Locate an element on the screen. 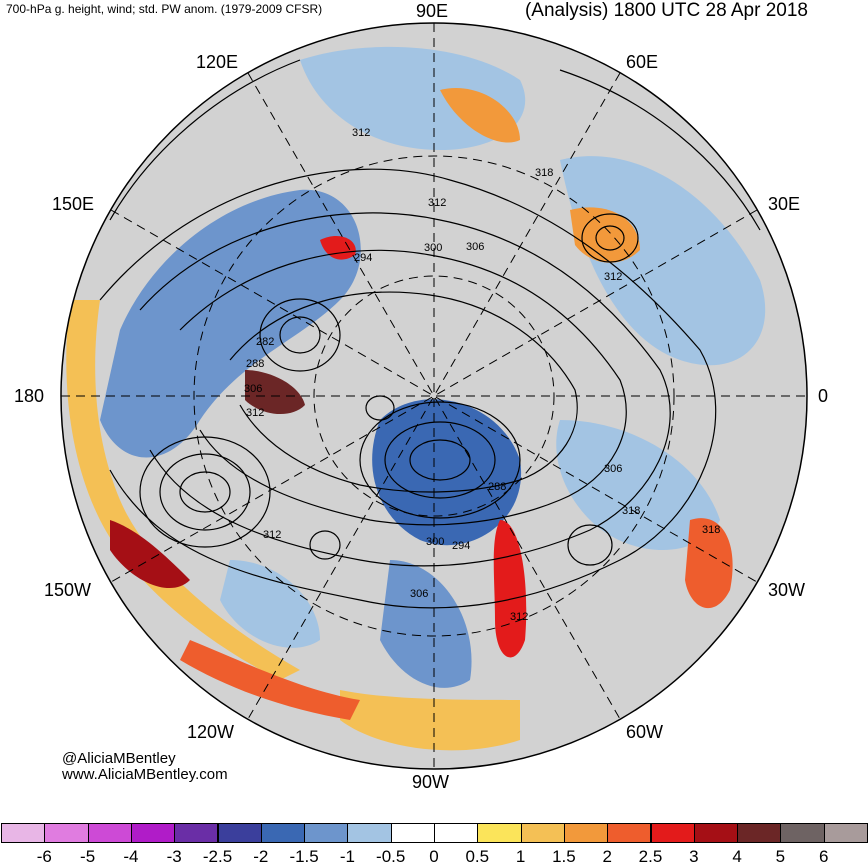  colorbar-tick-label: 0.5 is located at coordinates (477, 856).